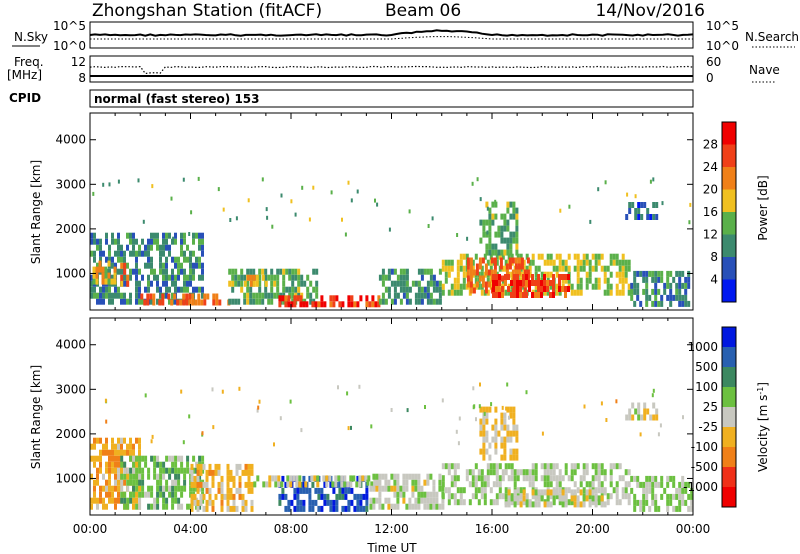  What do you see at coordinates (25, 98) in the screenshot?
I see `cpid-label: CPID` at bounding box center [25, 98].